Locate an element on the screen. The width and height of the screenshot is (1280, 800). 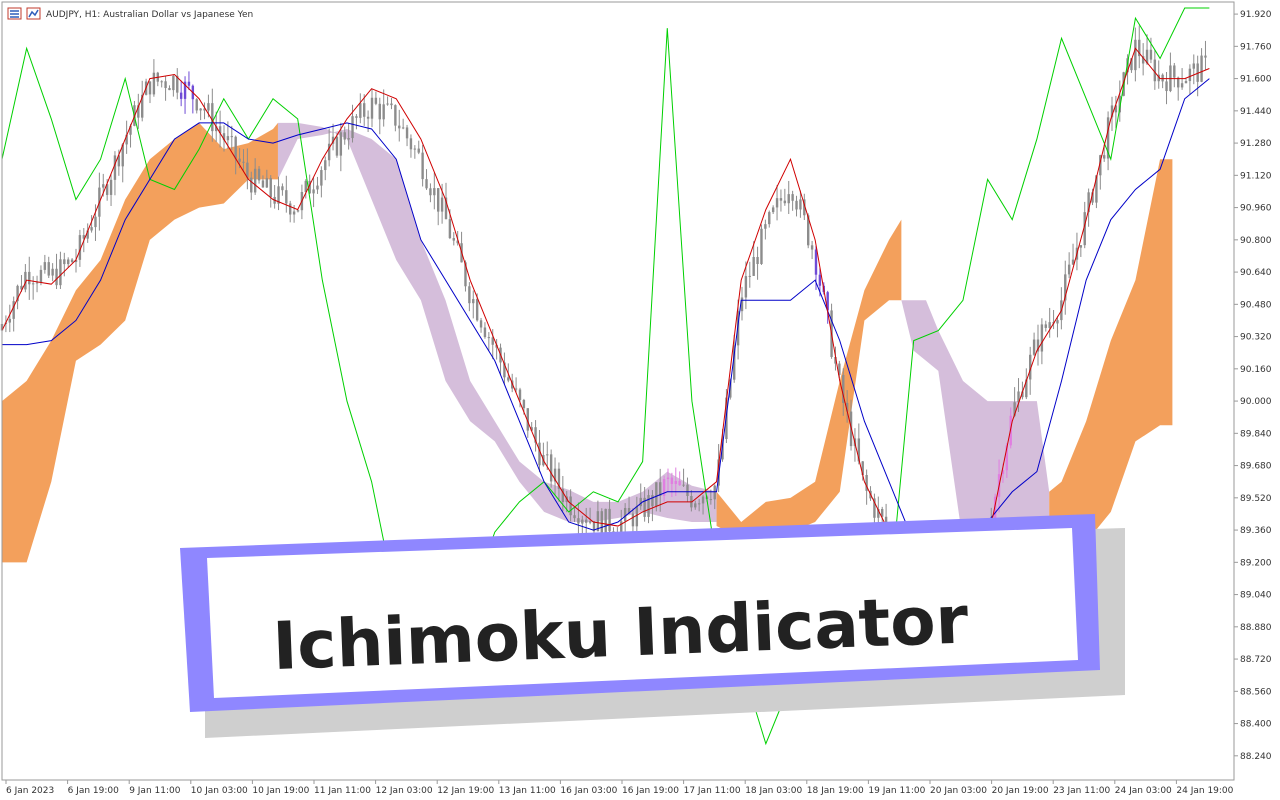
time-tick-label: 17 Jan 11:00 is located at coordinates (712, 791).